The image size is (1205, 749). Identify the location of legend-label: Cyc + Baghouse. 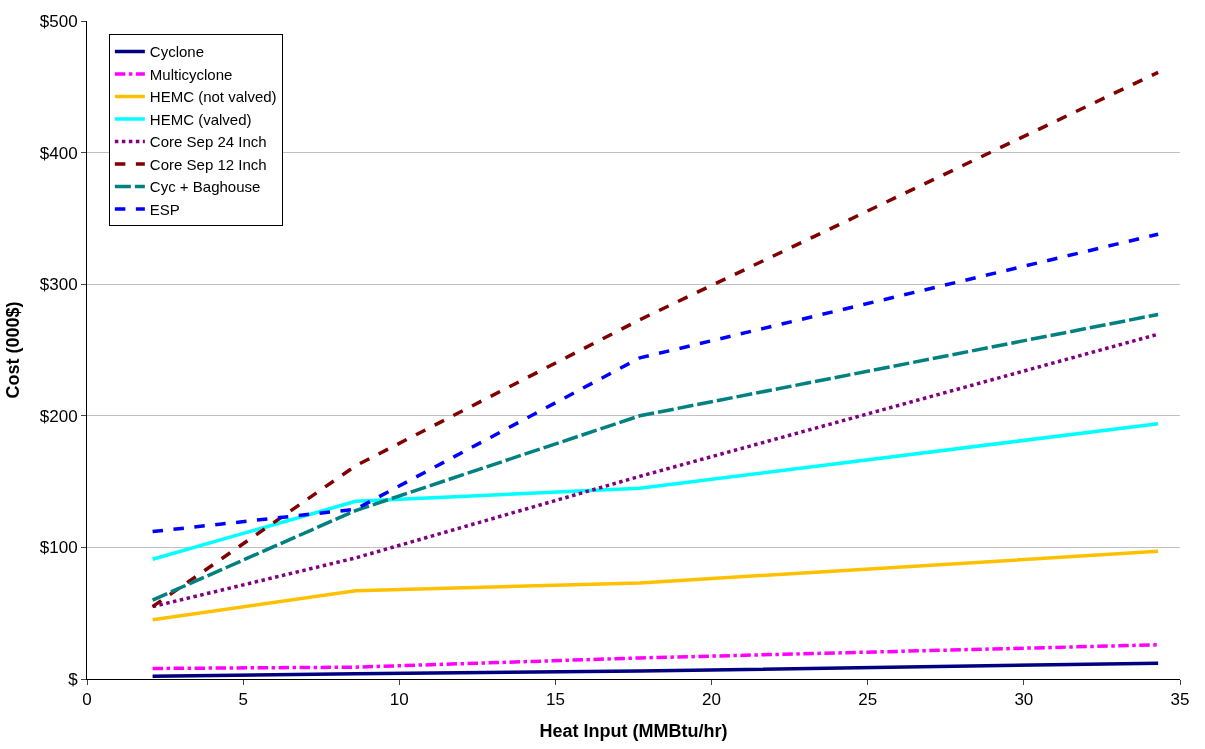
(205, 187).